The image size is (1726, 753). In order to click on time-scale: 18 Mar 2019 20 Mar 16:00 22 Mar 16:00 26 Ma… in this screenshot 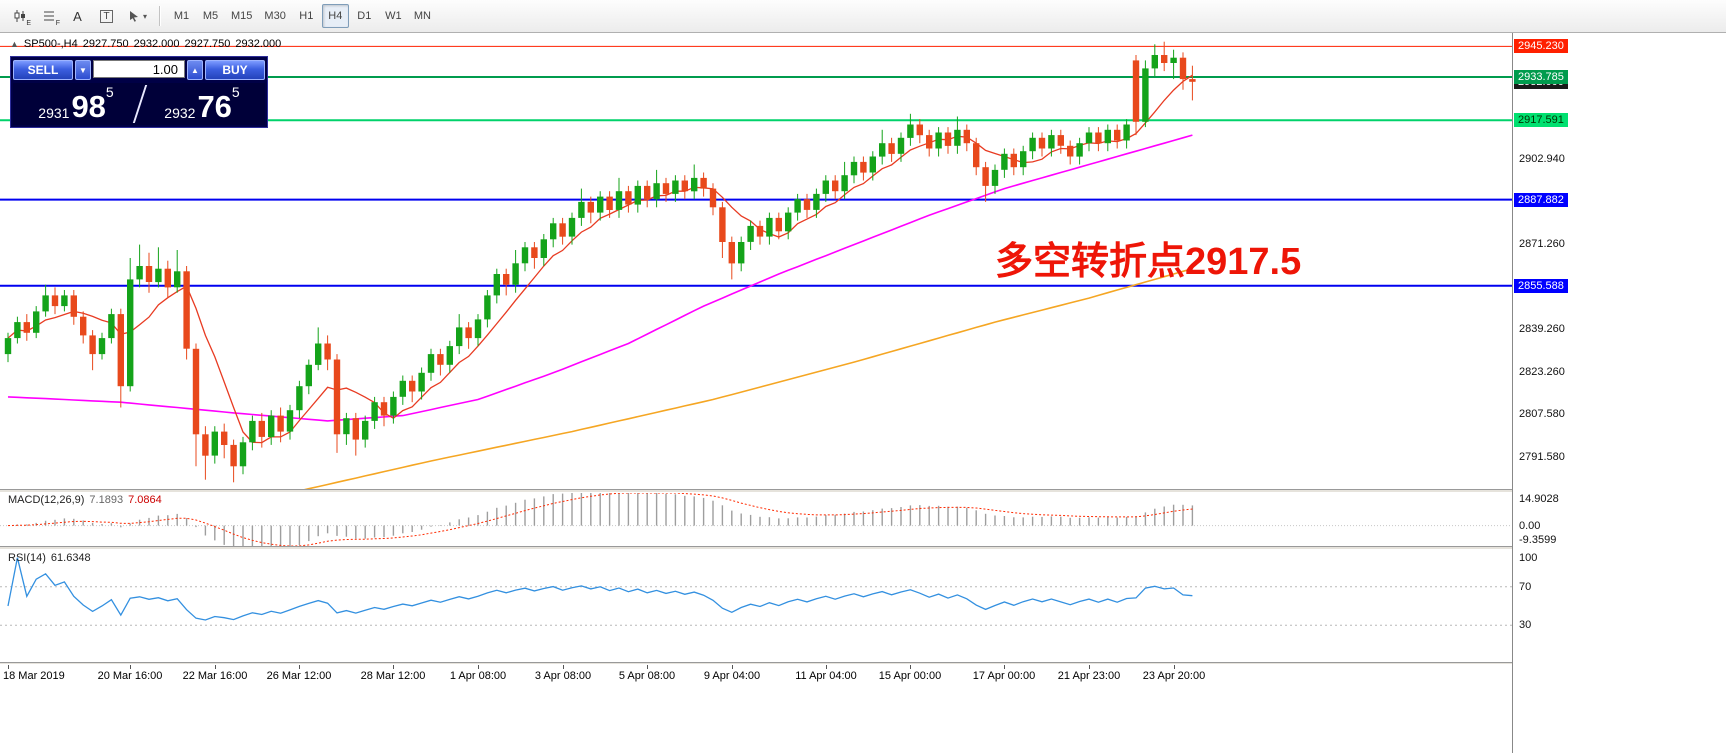, I will do `click(756, 709)`.